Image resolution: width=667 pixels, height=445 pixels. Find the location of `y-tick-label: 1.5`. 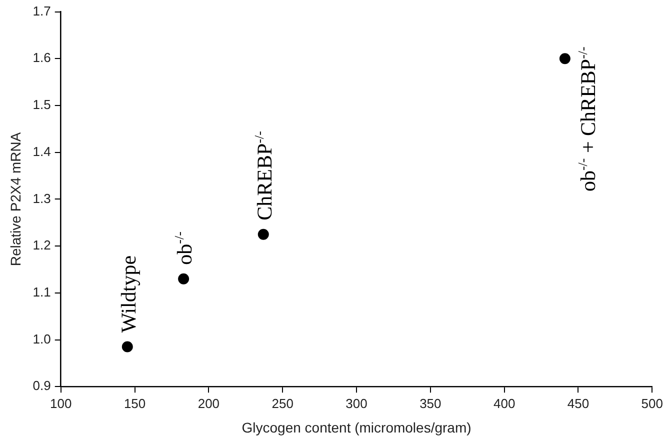

y-tick-label: 1.5 is located at coordinates (41, 104).